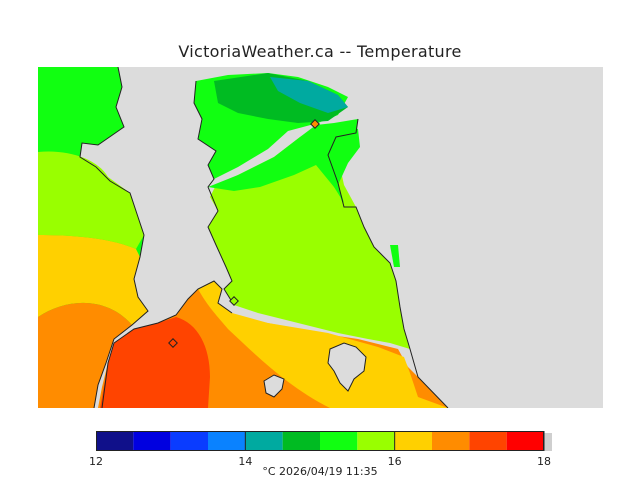 The height and width of the screenshot is (480, 640). I want to click on temperature-color-scale, so click(324, 441).